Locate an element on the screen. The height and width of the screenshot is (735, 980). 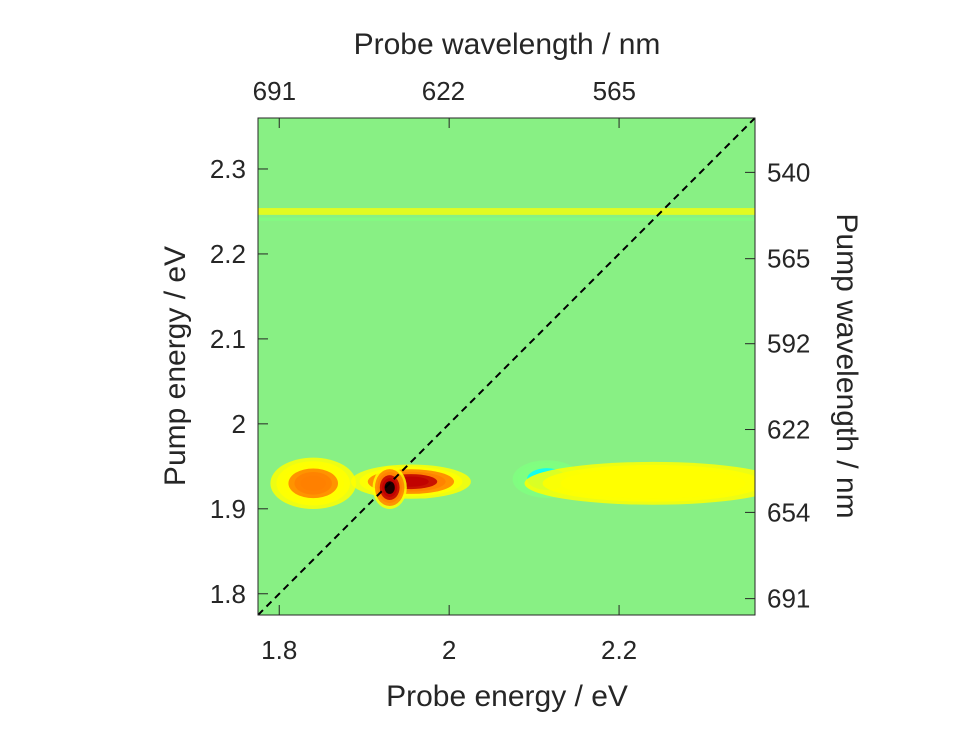
y2-tick-label: 654 is located at coordinates (788, 512).